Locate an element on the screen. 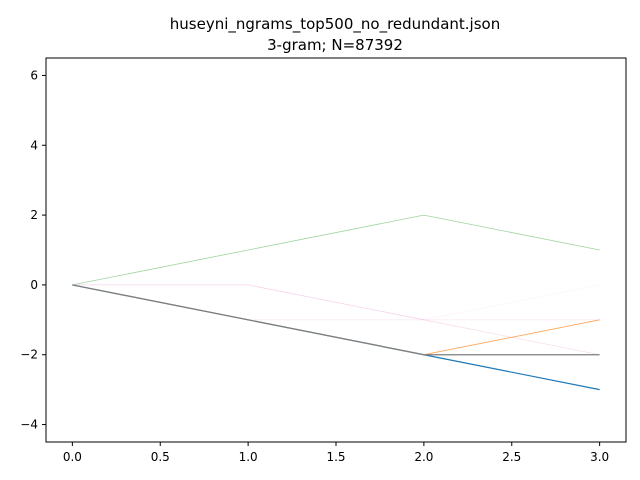  y-tick-label: 4 is located at coordinates (34, 145).